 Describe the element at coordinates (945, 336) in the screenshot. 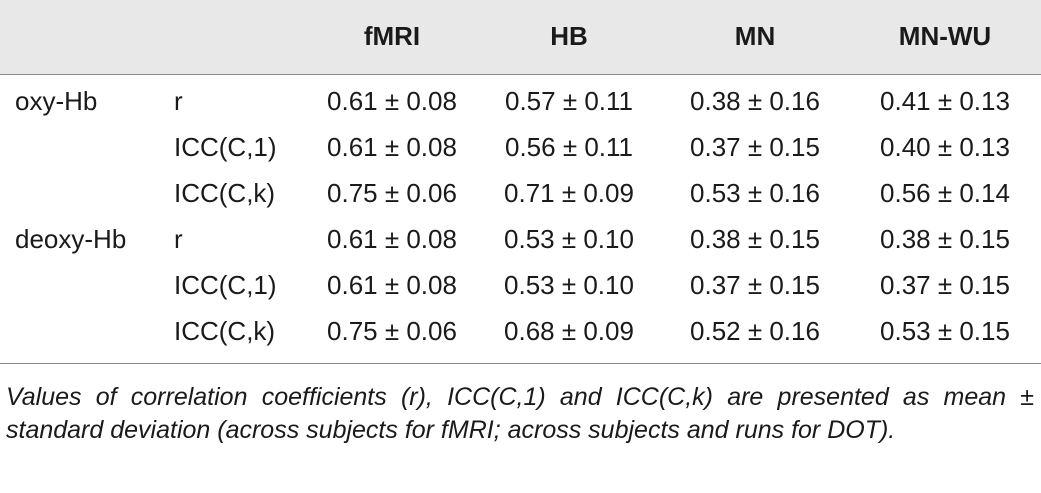

I see `table-cell: 0.53 ± 0.15` at that location.